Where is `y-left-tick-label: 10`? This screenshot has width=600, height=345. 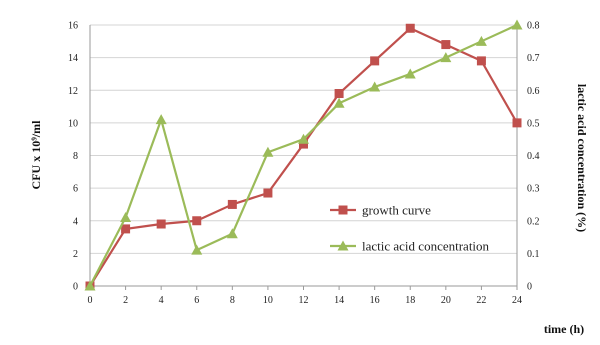 y-left-tick-label: 10 is located at coordinates (73, 123).